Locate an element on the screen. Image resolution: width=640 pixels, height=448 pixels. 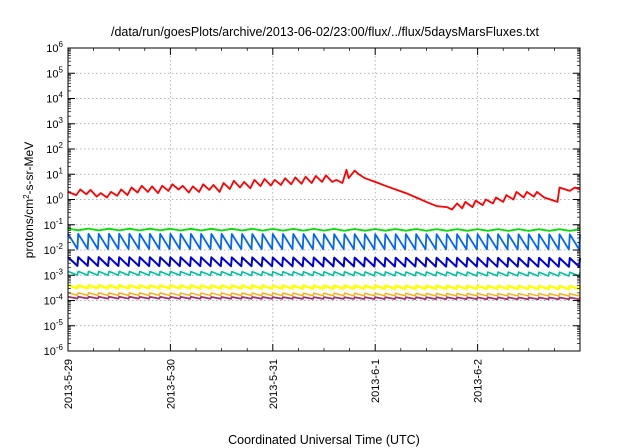
y-tick-label: 10⁻⁴ is located at coordinates (54, 300).